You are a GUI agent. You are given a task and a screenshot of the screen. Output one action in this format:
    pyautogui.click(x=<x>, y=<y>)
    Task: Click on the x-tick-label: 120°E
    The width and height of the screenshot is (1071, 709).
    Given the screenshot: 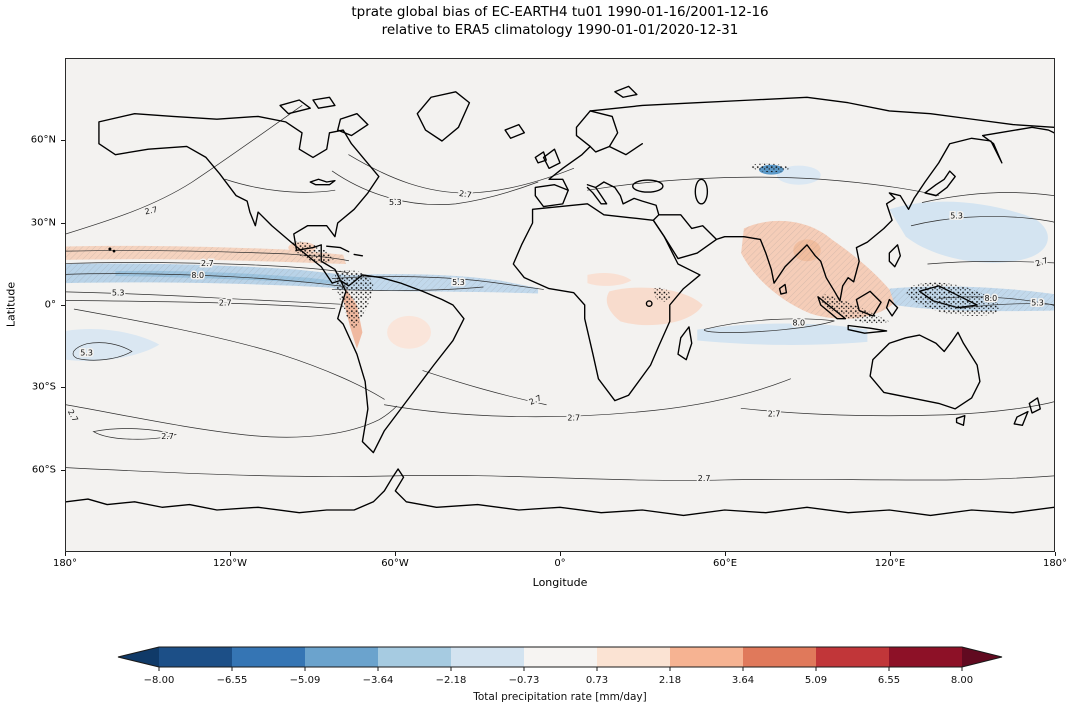 What is the action you would take?
    pyautogui.click(x=890, y=563)
    